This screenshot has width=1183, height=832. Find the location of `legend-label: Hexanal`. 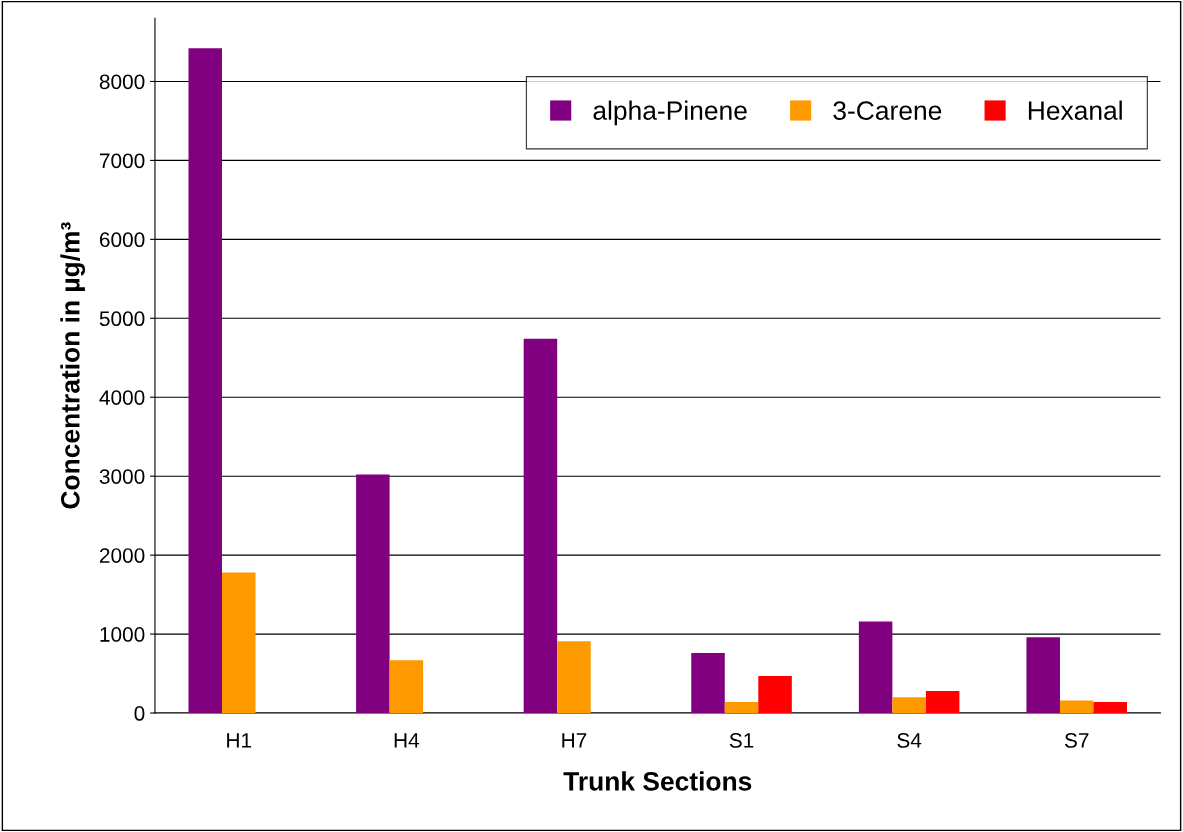

legend-label: Hexanal is located at coordinates (1075, 110).